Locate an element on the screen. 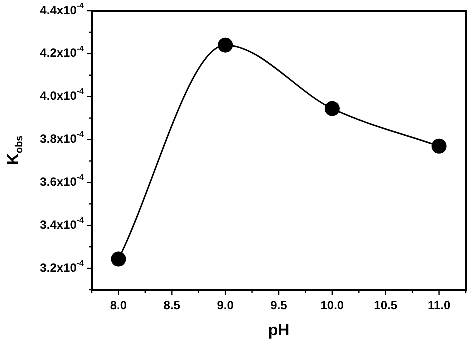 The width and height of the screenshot is (474, 345). x-axis-title: pH is located at coordinates (279, 331).